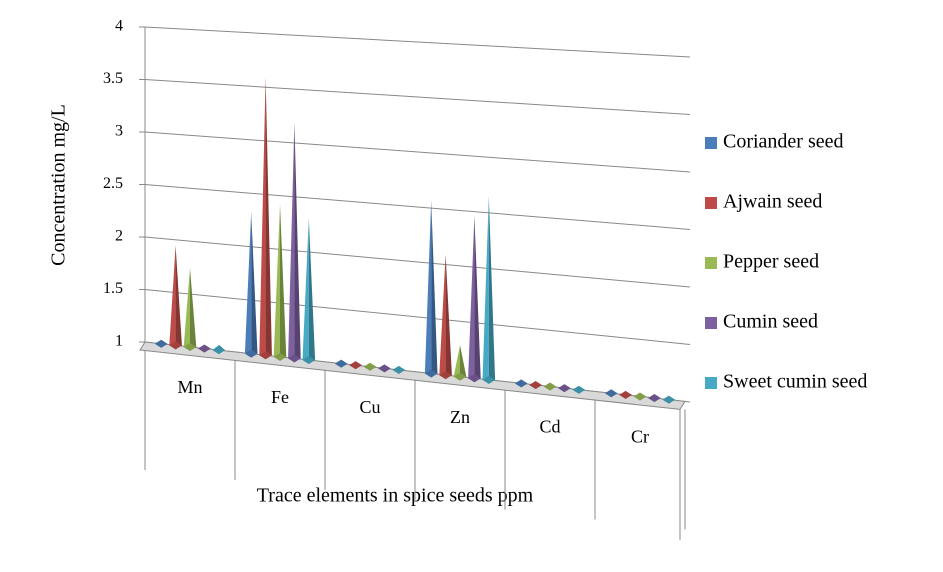 The image size is (943, 572). What do you see at coordinates (460, 417) in the screenshot?
I see `x-tick-label: Zn` at bounding box center [460, 417].